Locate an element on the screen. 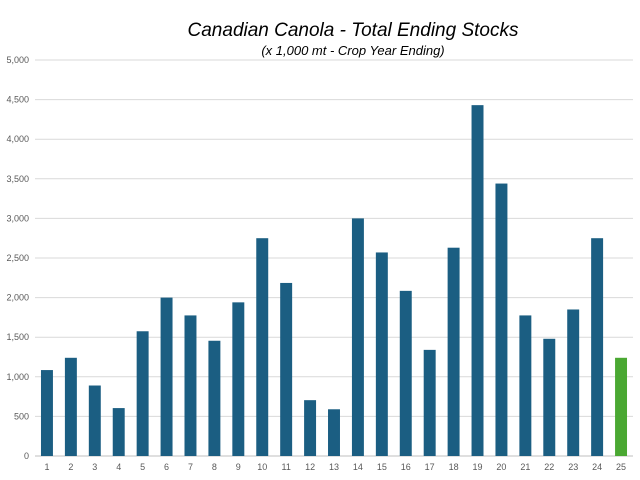 The height and width of the screenshot is (480, 640). x-tick-label: 11 is located at coordinates (285, 467).